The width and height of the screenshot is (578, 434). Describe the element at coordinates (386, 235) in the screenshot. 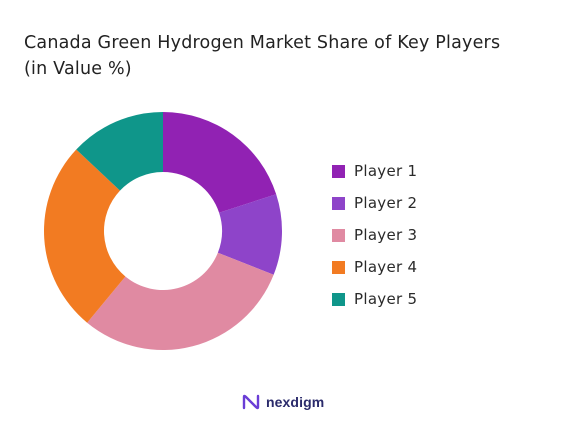

I see `legend-label: Player 3` at that location.